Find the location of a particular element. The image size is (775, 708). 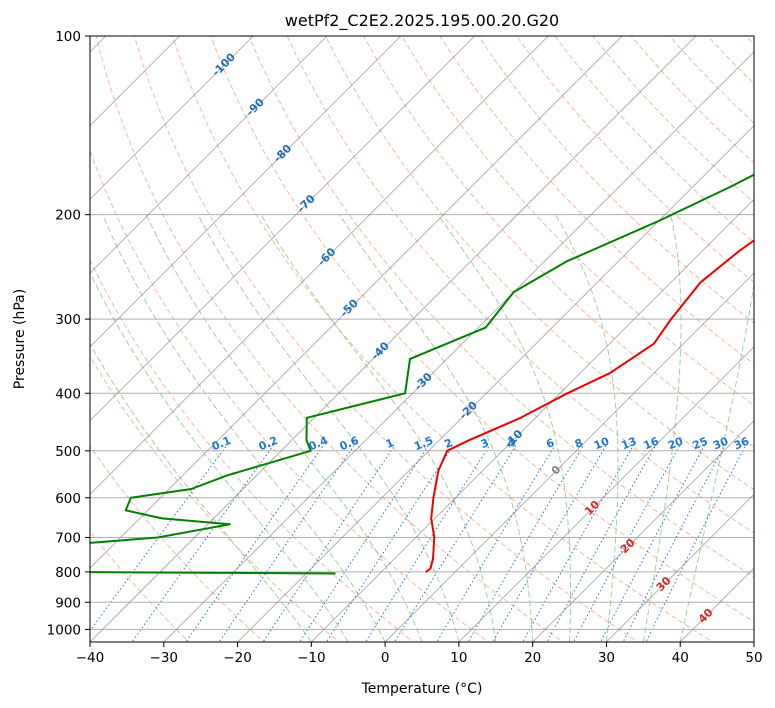

y-tick-label: 1000 is located at coordinates (64, 630).